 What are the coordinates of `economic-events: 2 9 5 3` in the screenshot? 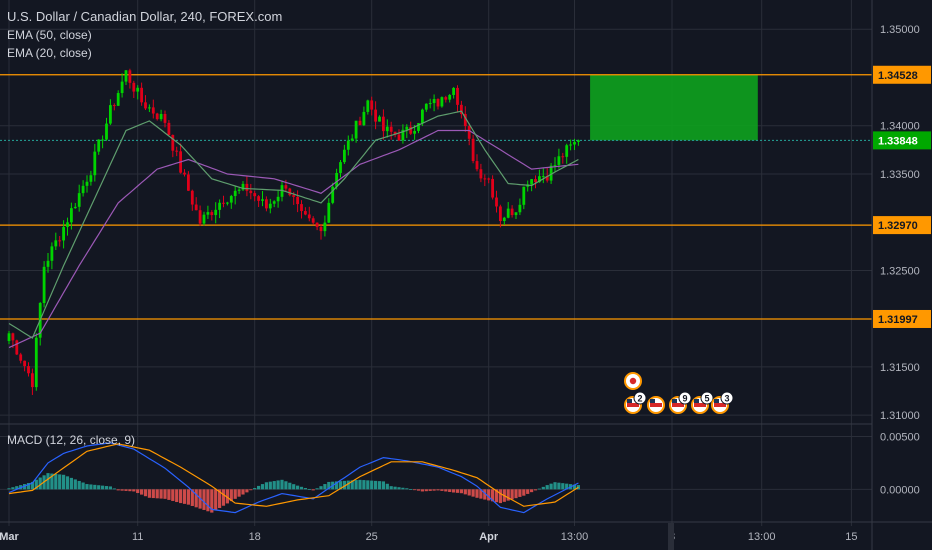 It's located at (679, 393).